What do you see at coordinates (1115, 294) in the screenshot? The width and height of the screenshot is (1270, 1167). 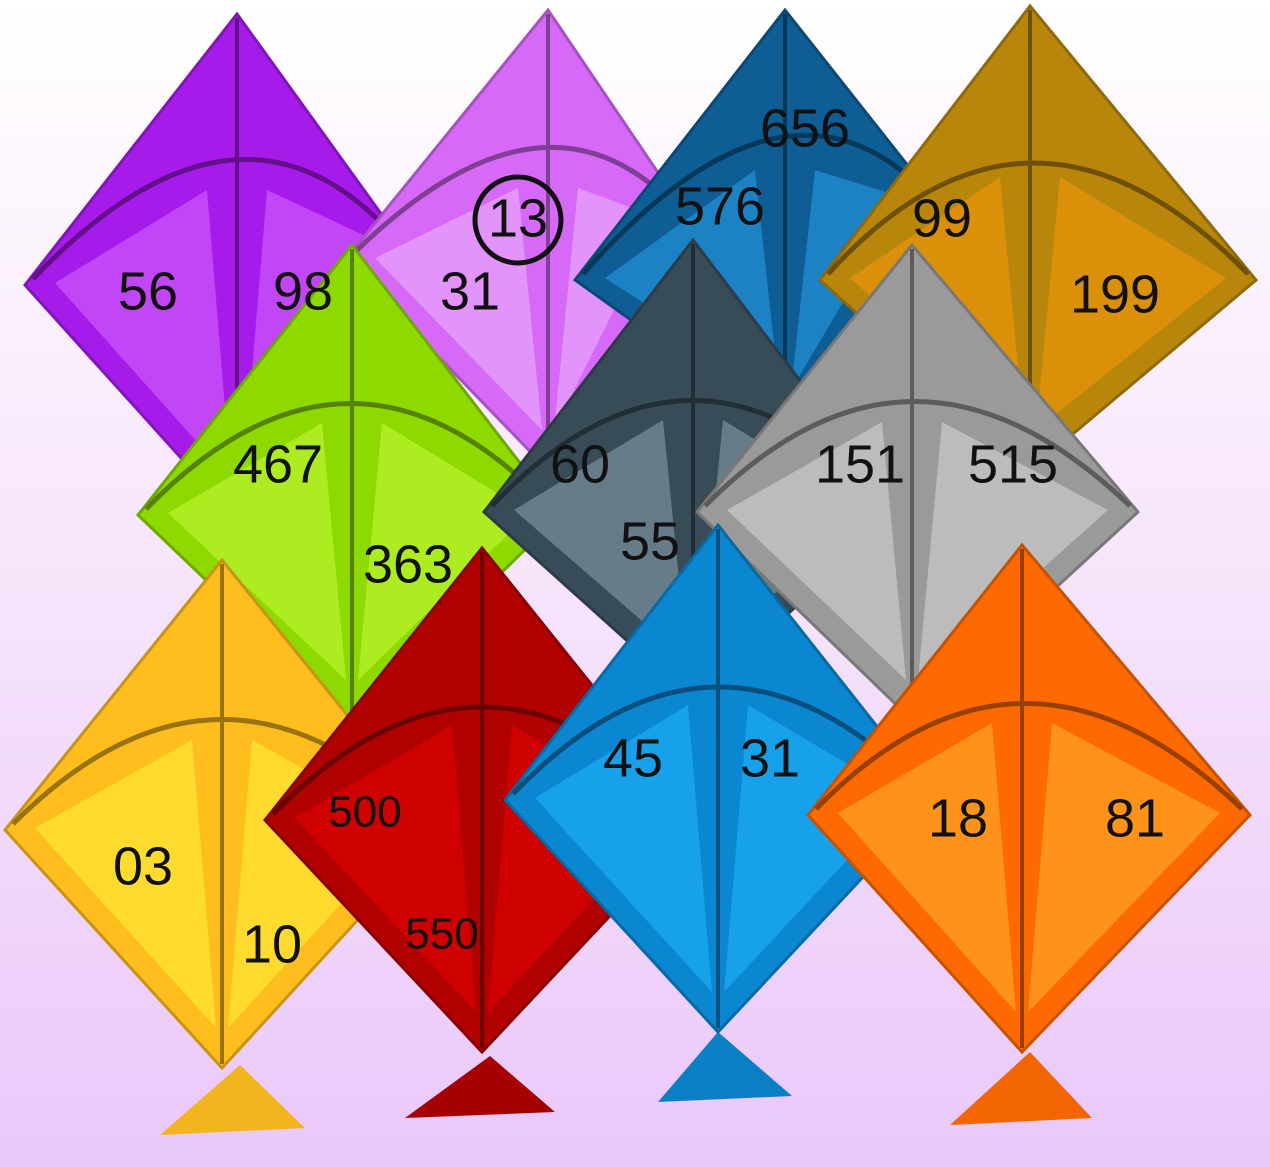 I see `kite-number: 199` at bounding box center [1115, 294].